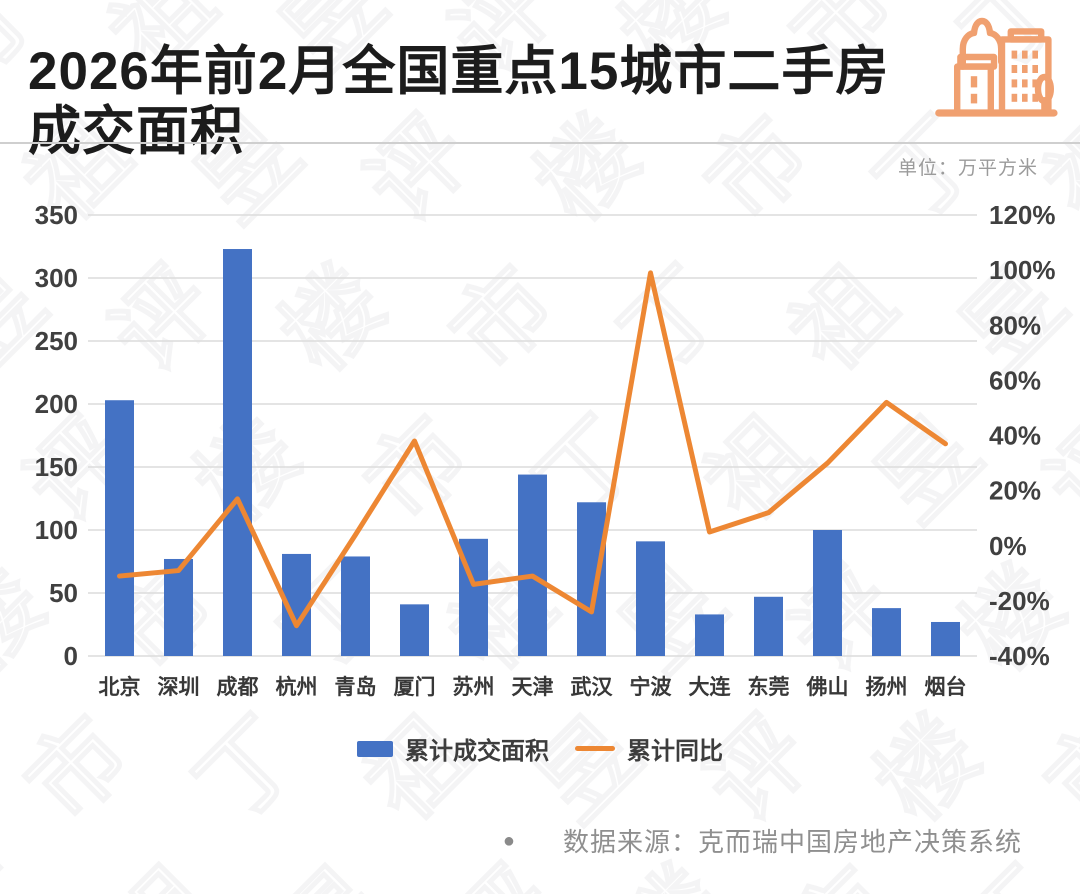 The image size is (1080, 894). I want to click on x-label-北京: 北京, so click(120, 687).